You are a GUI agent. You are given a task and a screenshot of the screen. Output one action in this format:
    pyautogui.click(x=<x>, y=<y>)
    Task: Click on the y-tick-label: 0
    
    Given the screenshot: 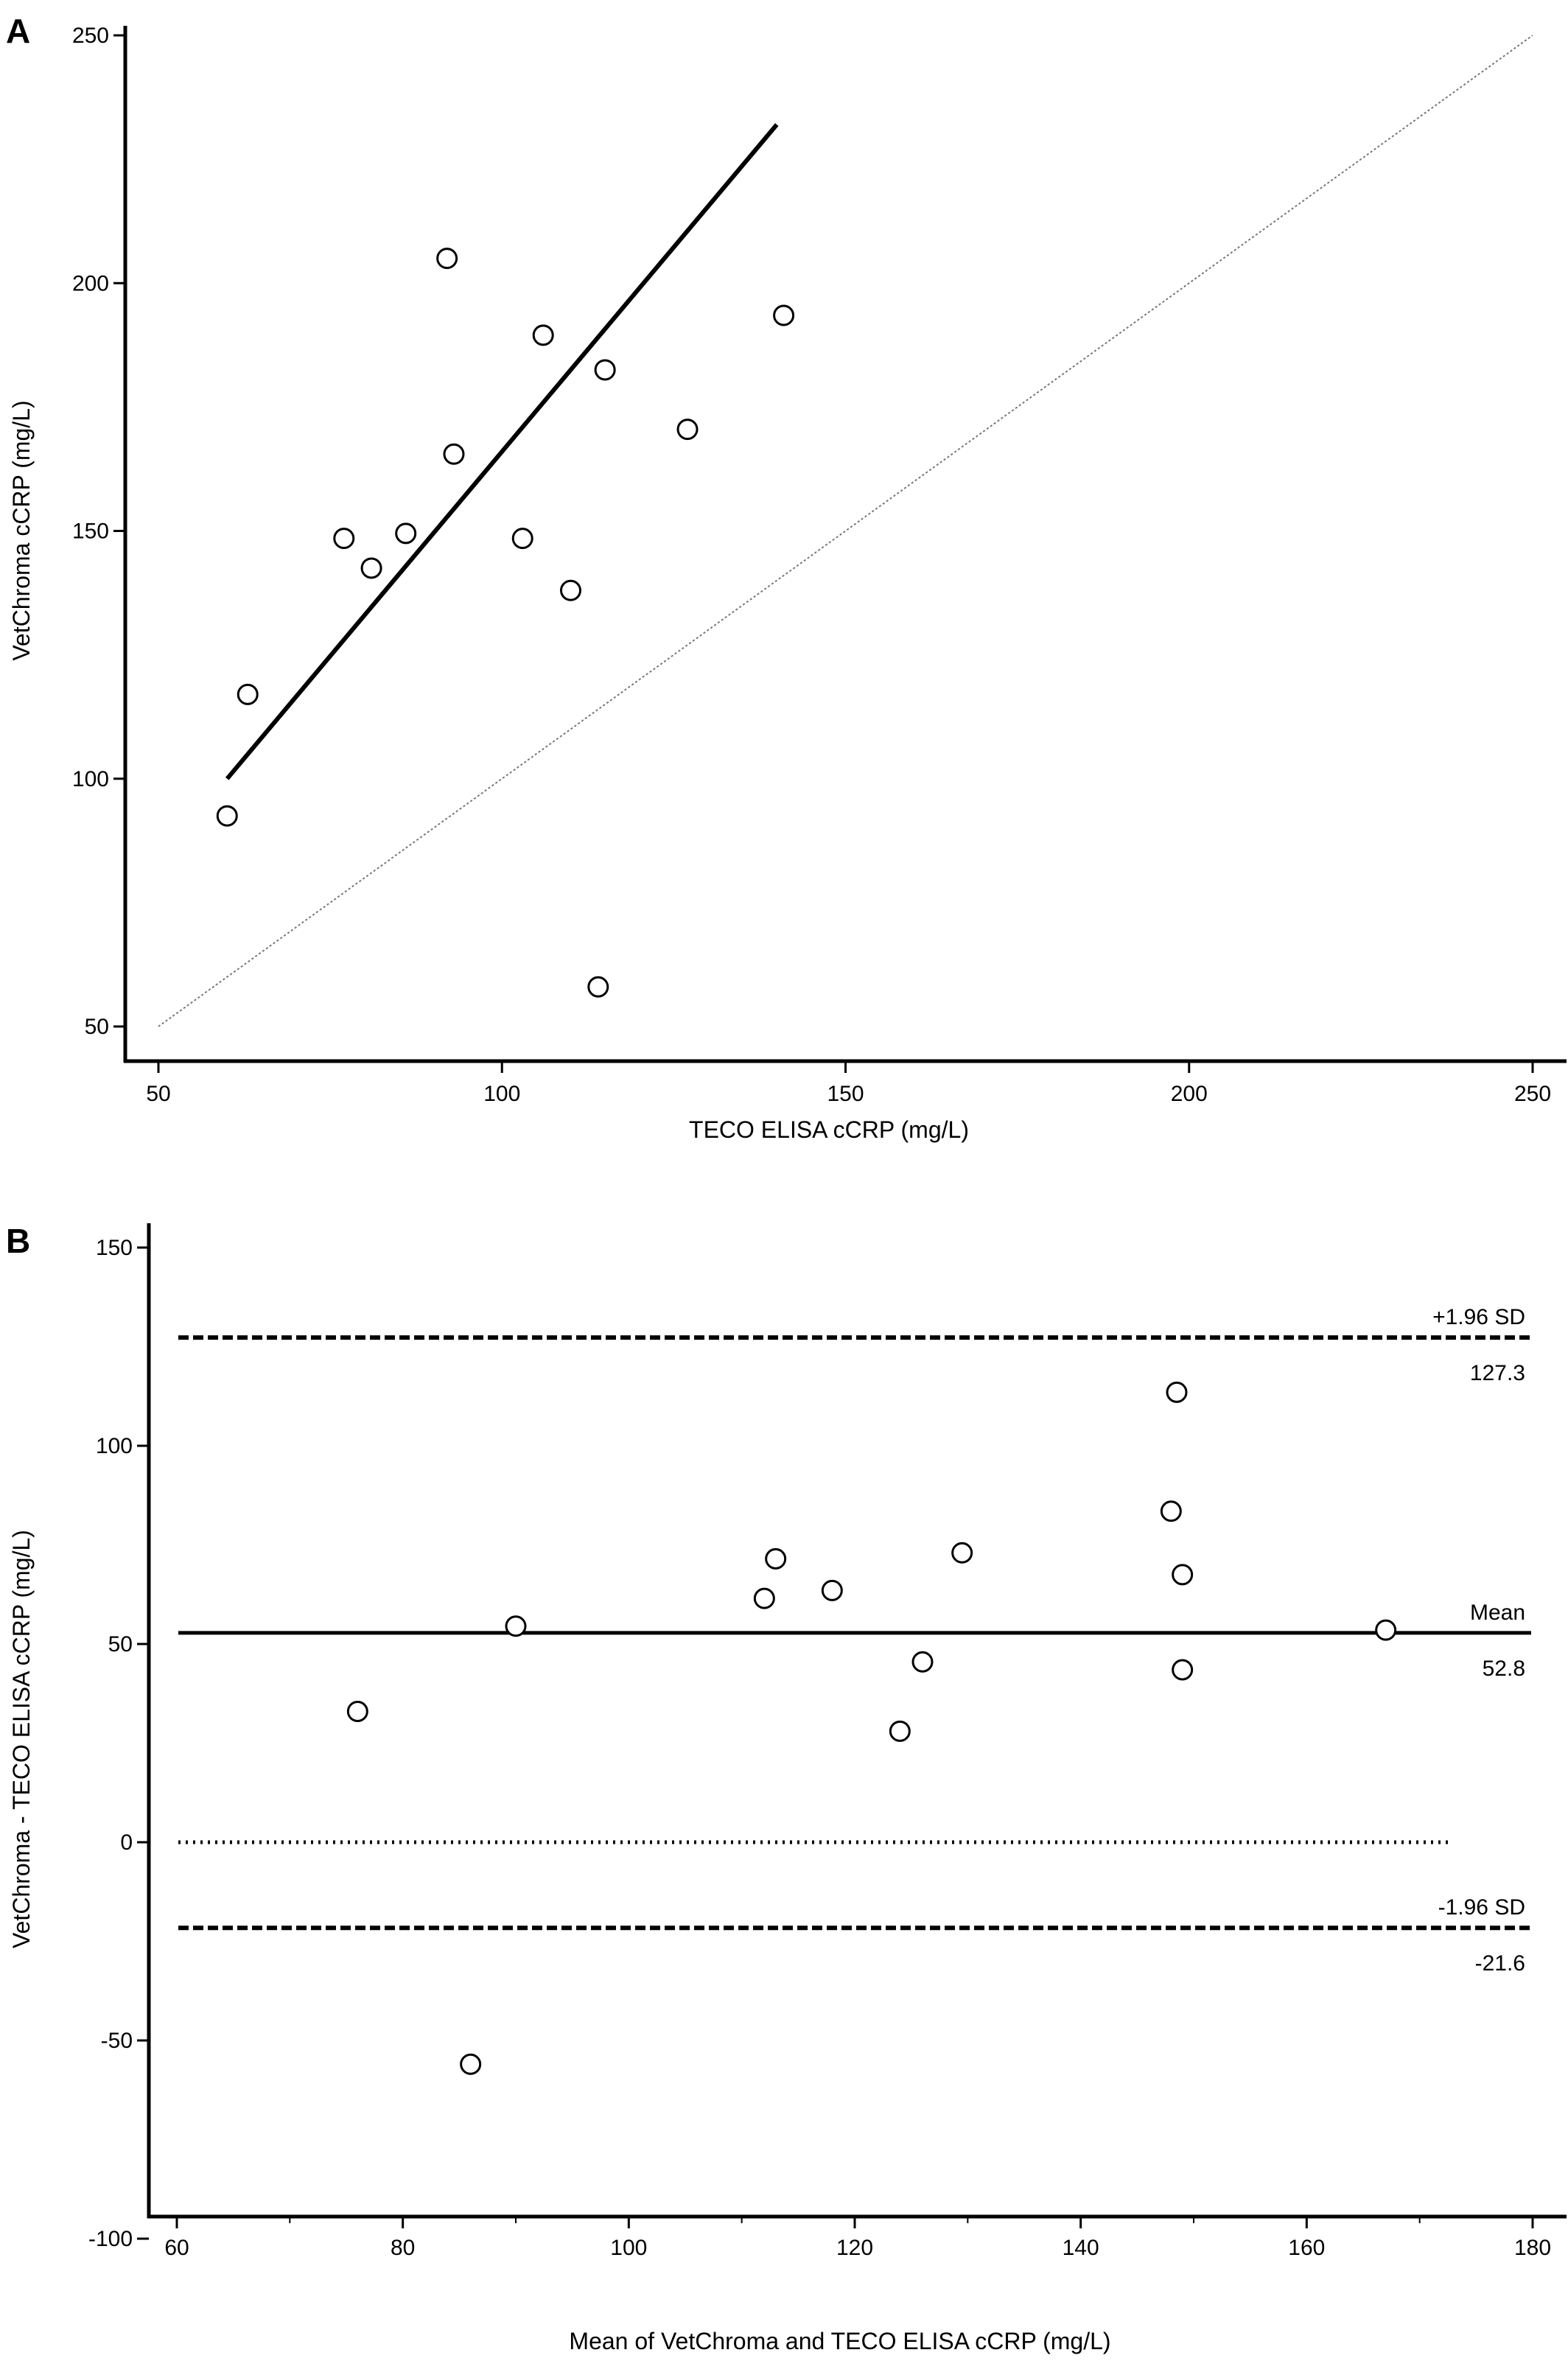 What is the action you would take?
    pyautogui.click(x=126, y=1842)
    